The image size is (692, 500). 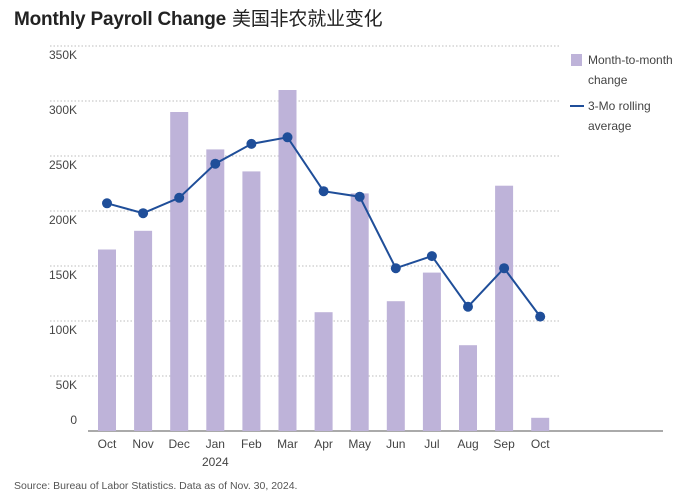 I want to click on x-tick-label: Apr, so click(x=323, y=444).